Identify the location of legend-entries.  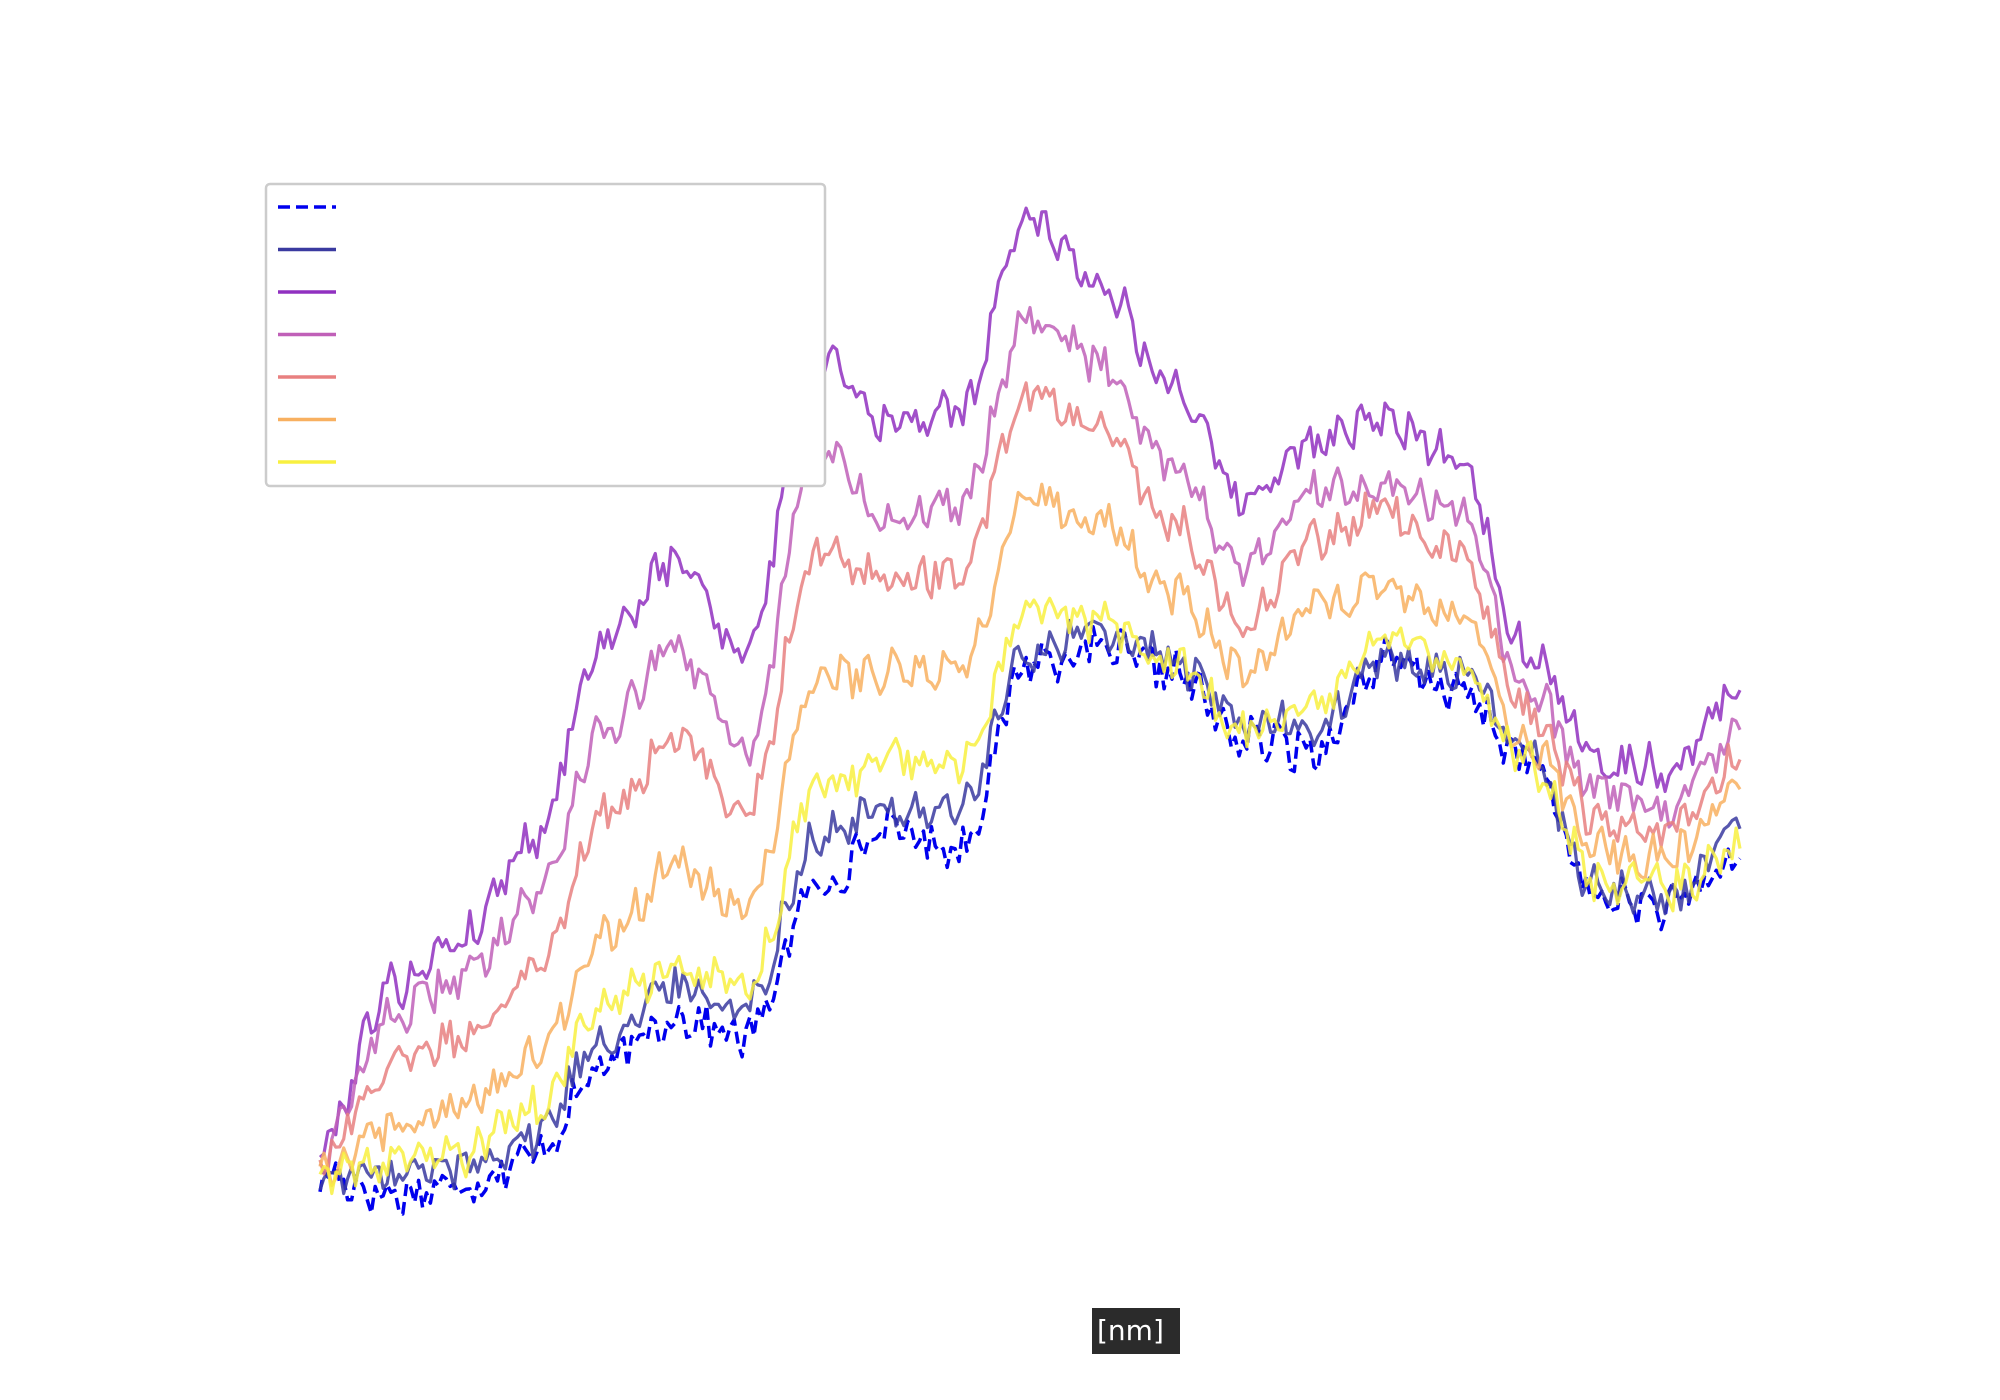
(307, 334).